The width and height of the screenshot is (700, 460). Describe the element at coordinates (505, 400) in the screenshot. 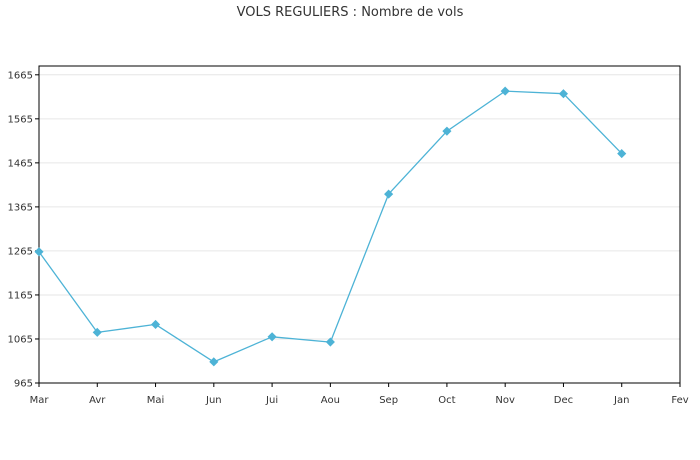

I see `x-tick-label: Nov` at that location.